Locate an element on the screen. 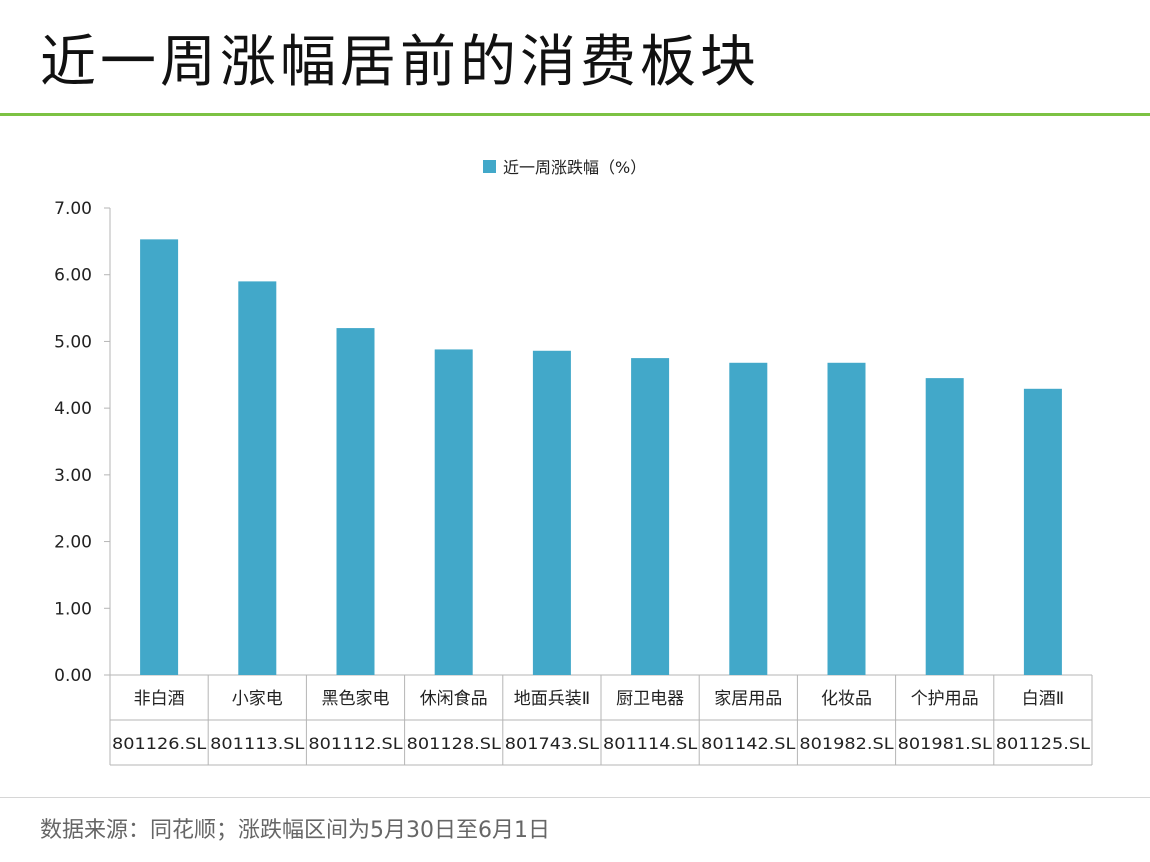 The height and width of the screenshot is (862, 1150). category-label: 化妆品 is located at coordinates (846, 699).